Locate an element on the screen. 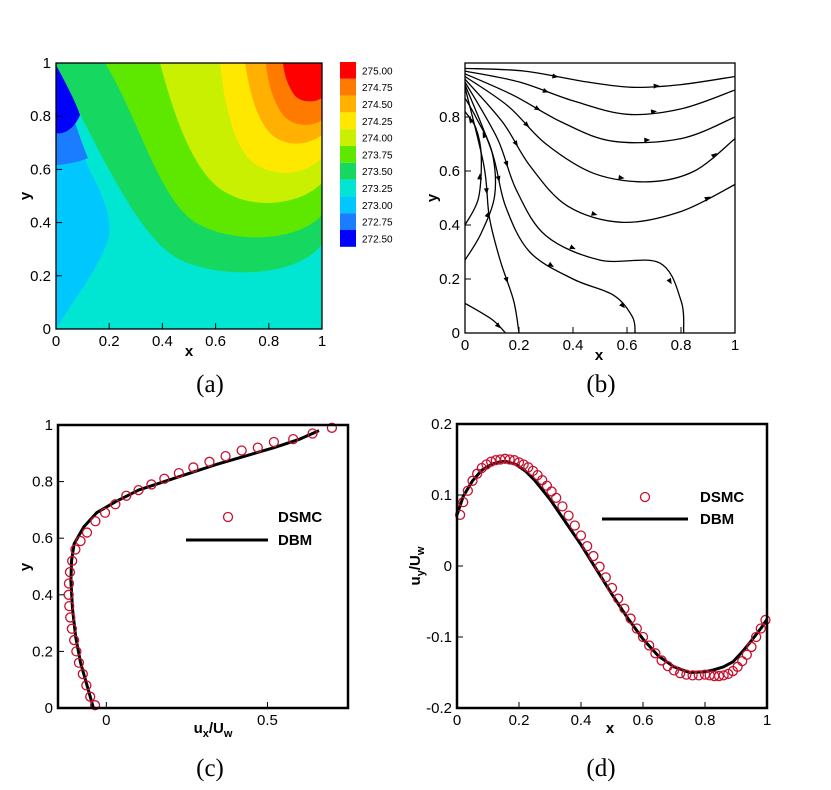 This screenshot has width=831, height=790. xlabel-c-div: /U is located at coordinates (216, 728).